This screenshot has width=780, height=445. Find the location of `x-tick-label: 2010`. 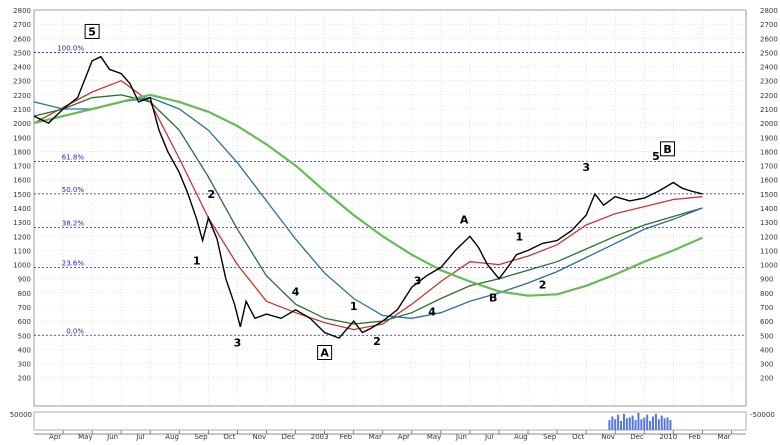

x-tick-label: 2010 is located at coordinates (668, 437).